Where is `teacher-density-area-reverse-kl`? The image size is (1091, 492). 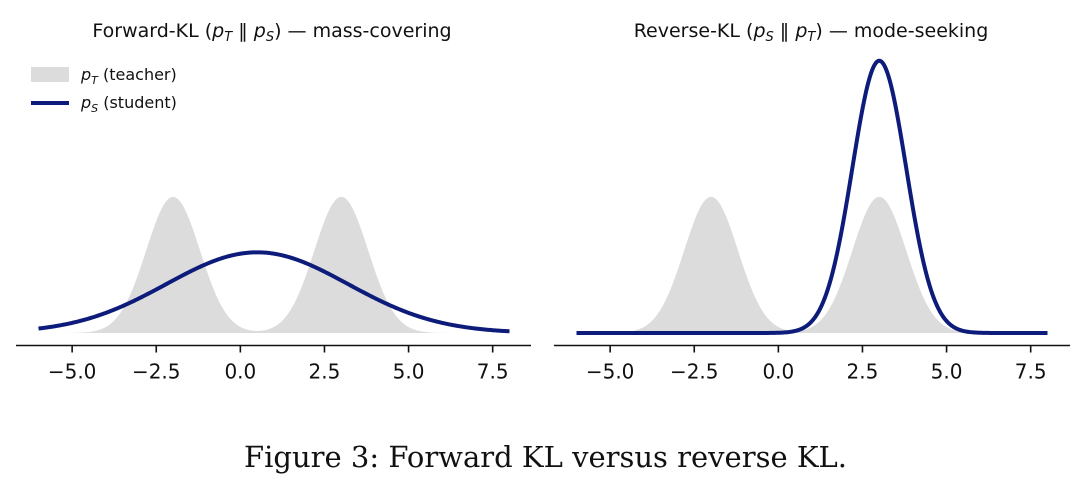
teacher-density-area-reverse-kl is located at coordinates (812, 264).